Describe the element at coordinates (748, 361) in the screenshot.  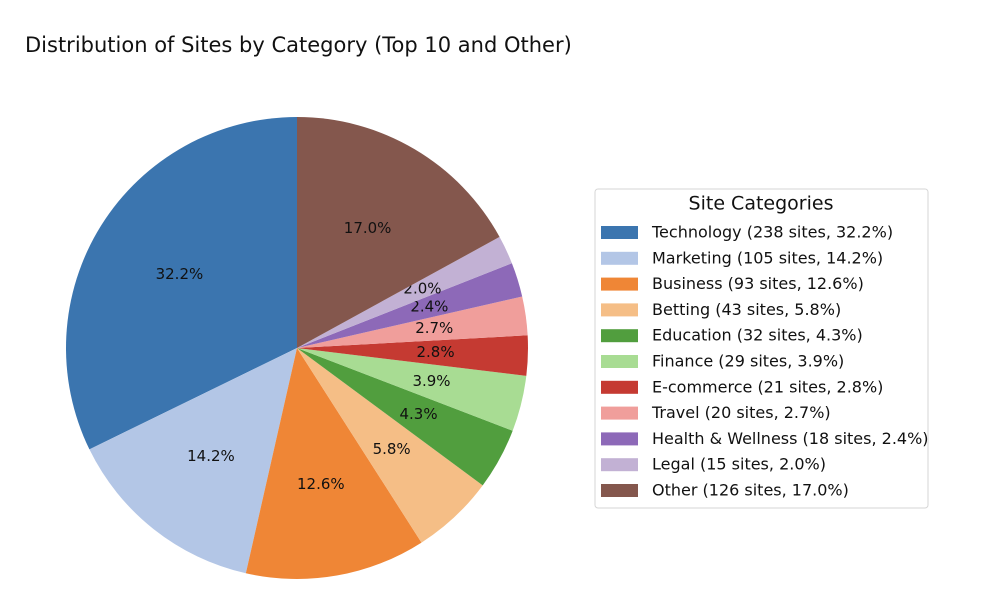
I see `legend-label: Finance (29 sites, 3.9%)` at that location.